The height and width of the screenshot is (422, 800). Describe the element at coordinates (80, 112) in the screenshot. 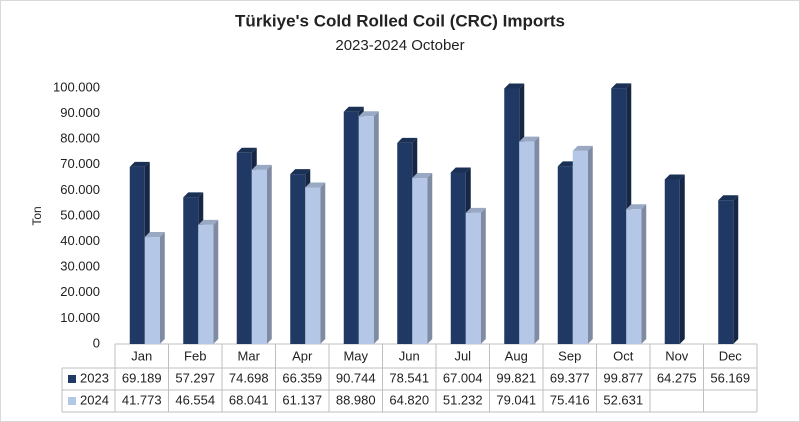

I see `y-tick-label: 90.000` at that location.